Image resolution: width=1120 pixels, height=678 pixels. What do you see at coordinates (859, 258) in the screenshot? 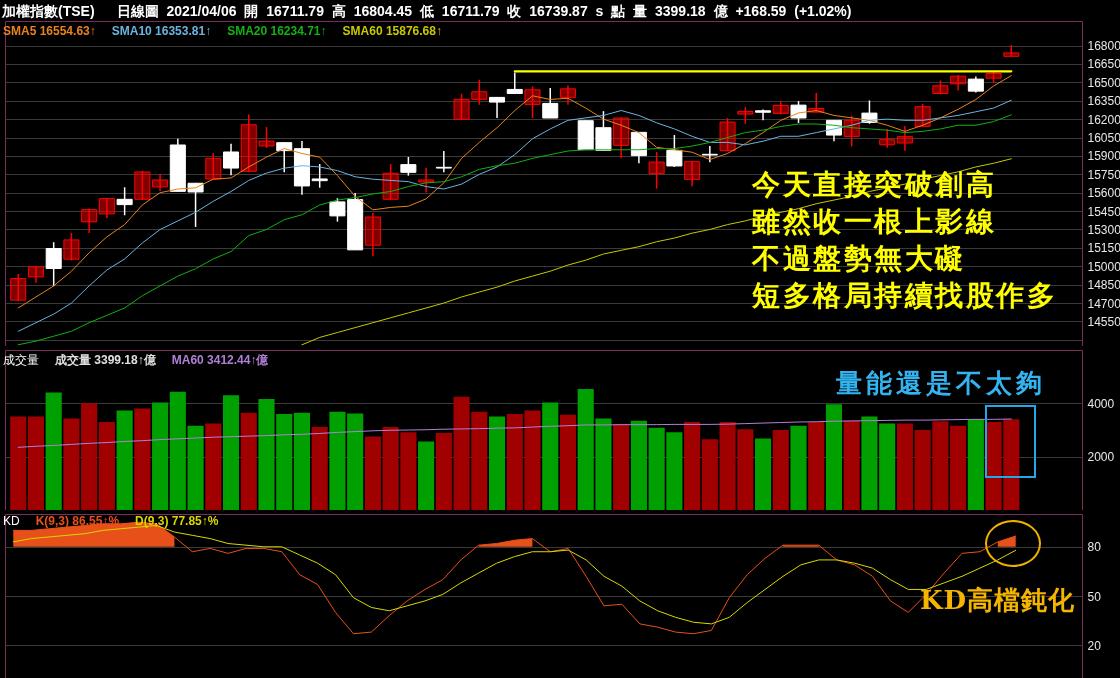
I see `annotation: 不過盤勢無大礙` at bounding box center [859, 258].